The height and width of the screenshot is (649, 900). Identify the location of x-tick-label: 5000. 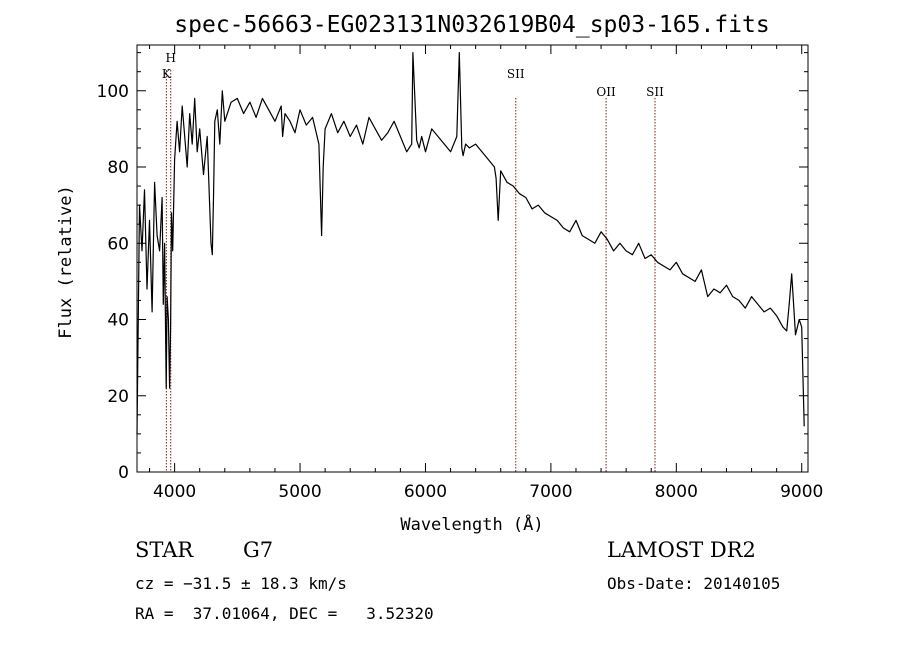
(299, 492).